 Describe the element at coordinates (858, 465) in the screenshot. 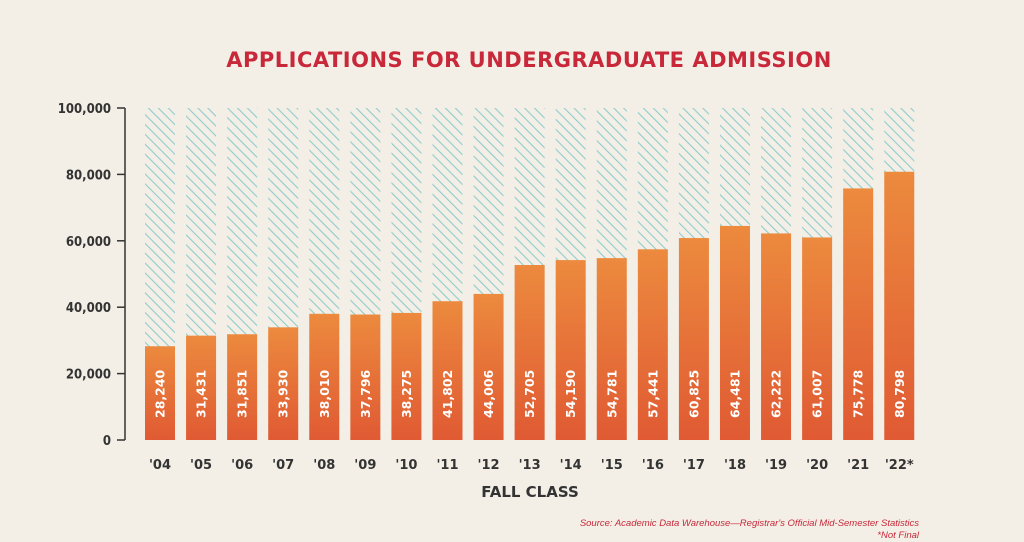

I see `x-tick-label: '21` at that location.